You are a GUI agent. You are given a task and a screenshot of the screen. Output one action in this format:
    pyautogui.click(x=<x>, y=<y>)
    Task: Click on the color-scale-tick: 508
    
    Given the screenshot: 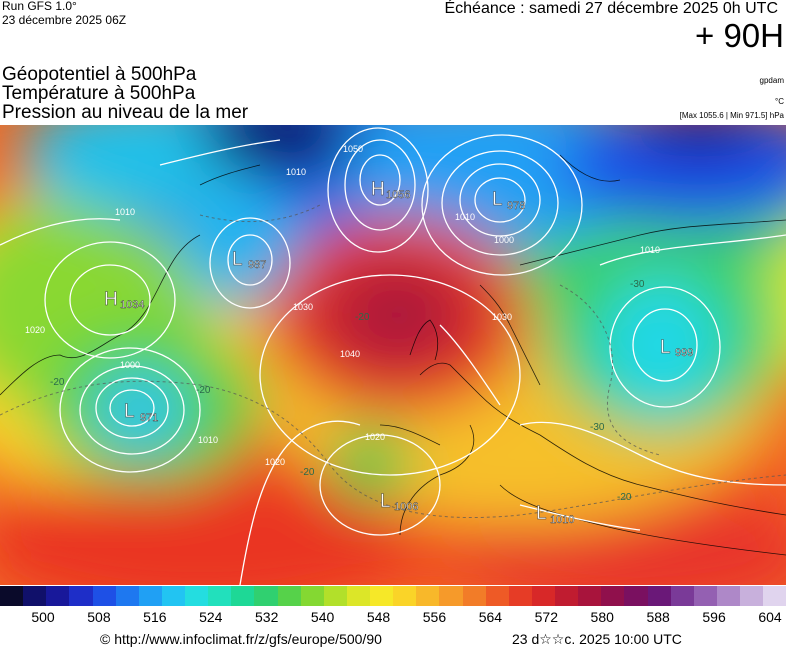 What is the action you would take?
    pyautogui.click(x=99, y=617)
    